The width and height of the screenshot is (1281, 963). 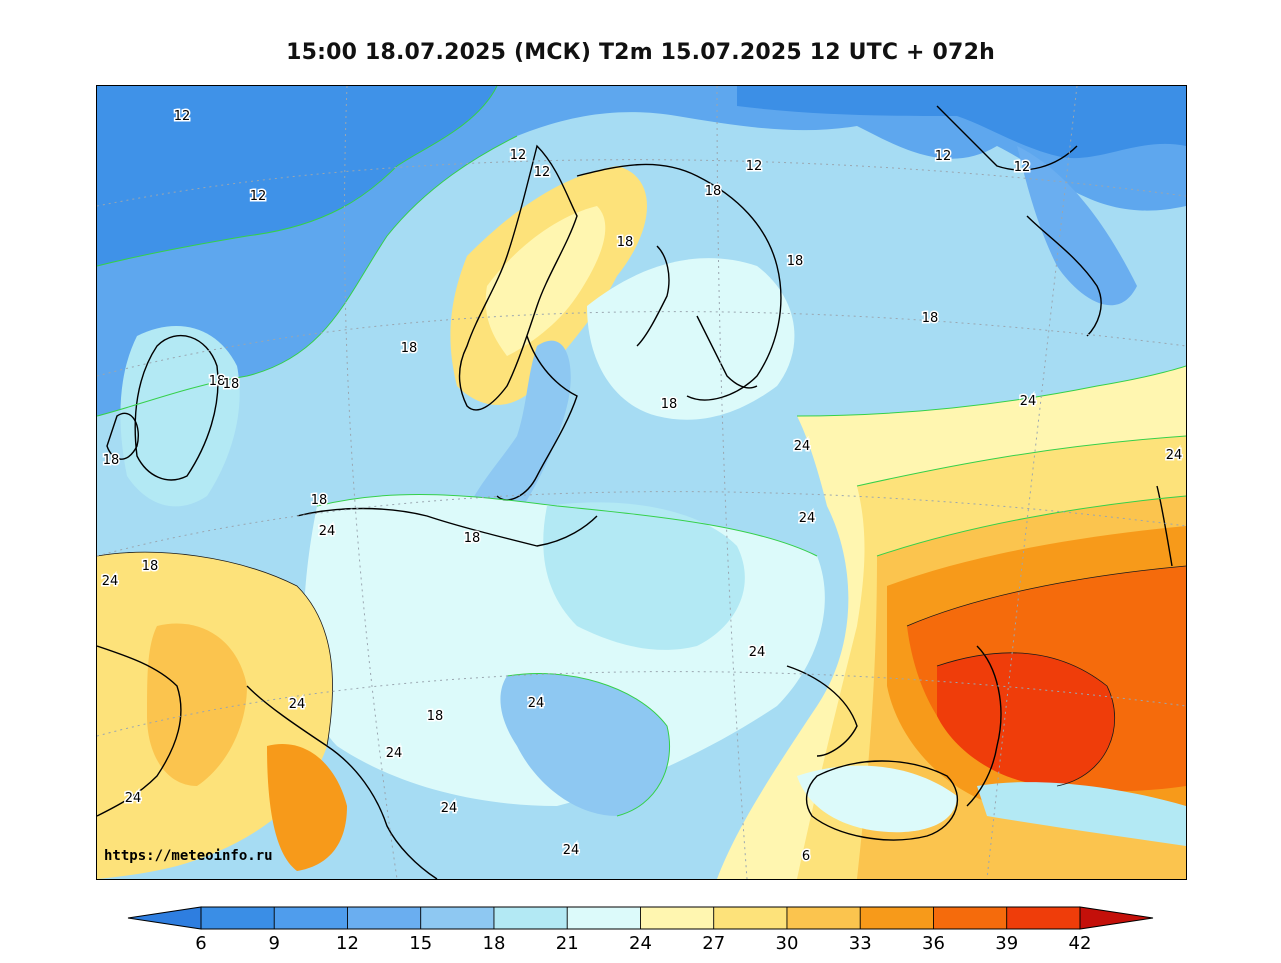 I want to click on colorbar-swatches, so click(x=640, y=918).